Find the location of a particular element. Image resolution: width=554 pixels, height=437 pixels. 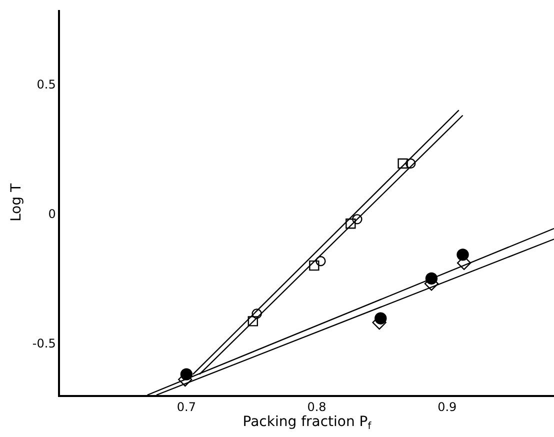

x-axis-title: Packing fraction P$_{f}$ is located at coordinates (307, 423).